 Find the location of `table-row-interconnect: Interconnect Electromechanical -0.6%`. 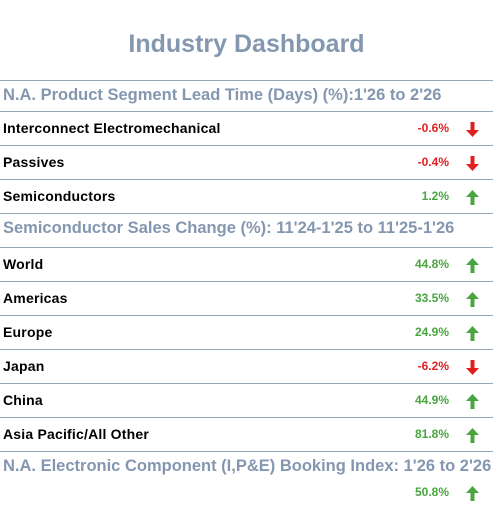

table-row-interconnect: Interconnect Electromechanical -0.6% is located at coordinates (246, 128).